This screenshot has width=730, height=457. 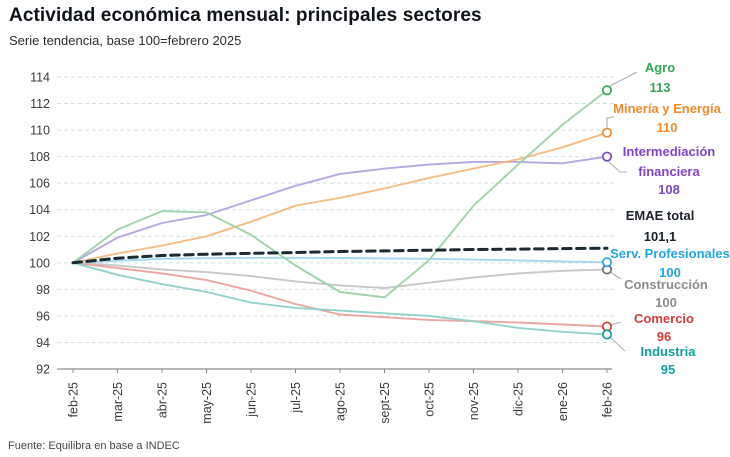 I want to click on series-line-comercio, so click(x=340, y=294).